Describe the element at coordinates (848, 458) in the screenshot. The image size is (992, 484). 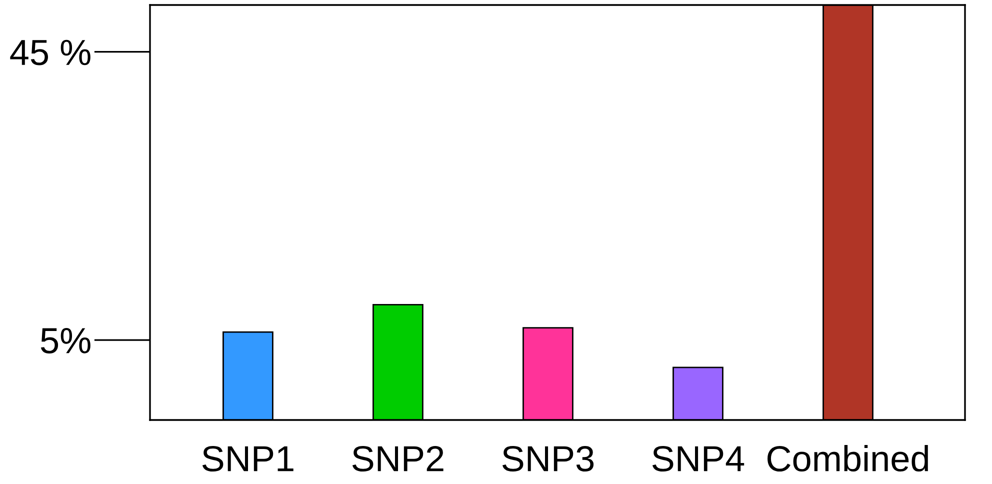
I see `x-tick-label: Combined` at that location.